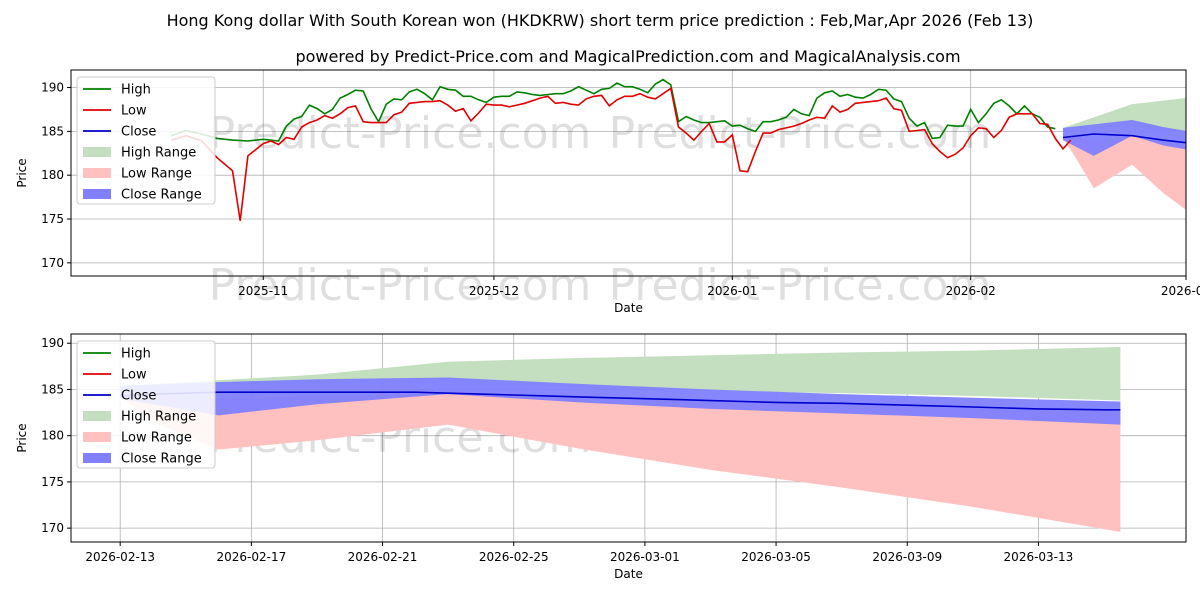 Image resolution: width=1200 pixels, height=604 pixels. Describe the element at coordinates (971, 291) in the screenshot. I see `x-tick-label: 2026-02` at that location.